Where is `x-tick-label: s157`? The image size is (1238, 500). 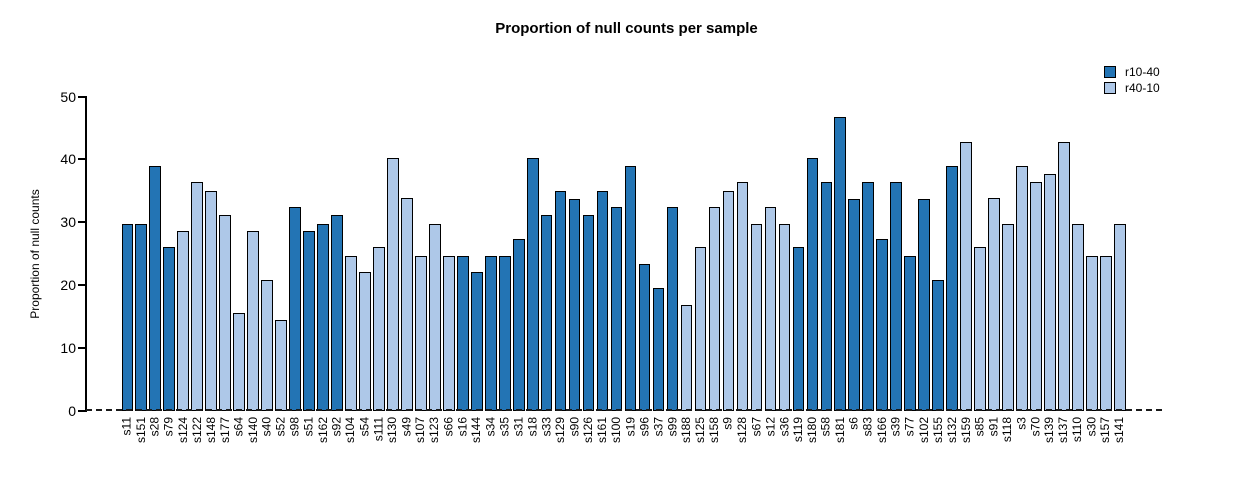
x-tick-label: s157 is located at coordinates (1105, 430).